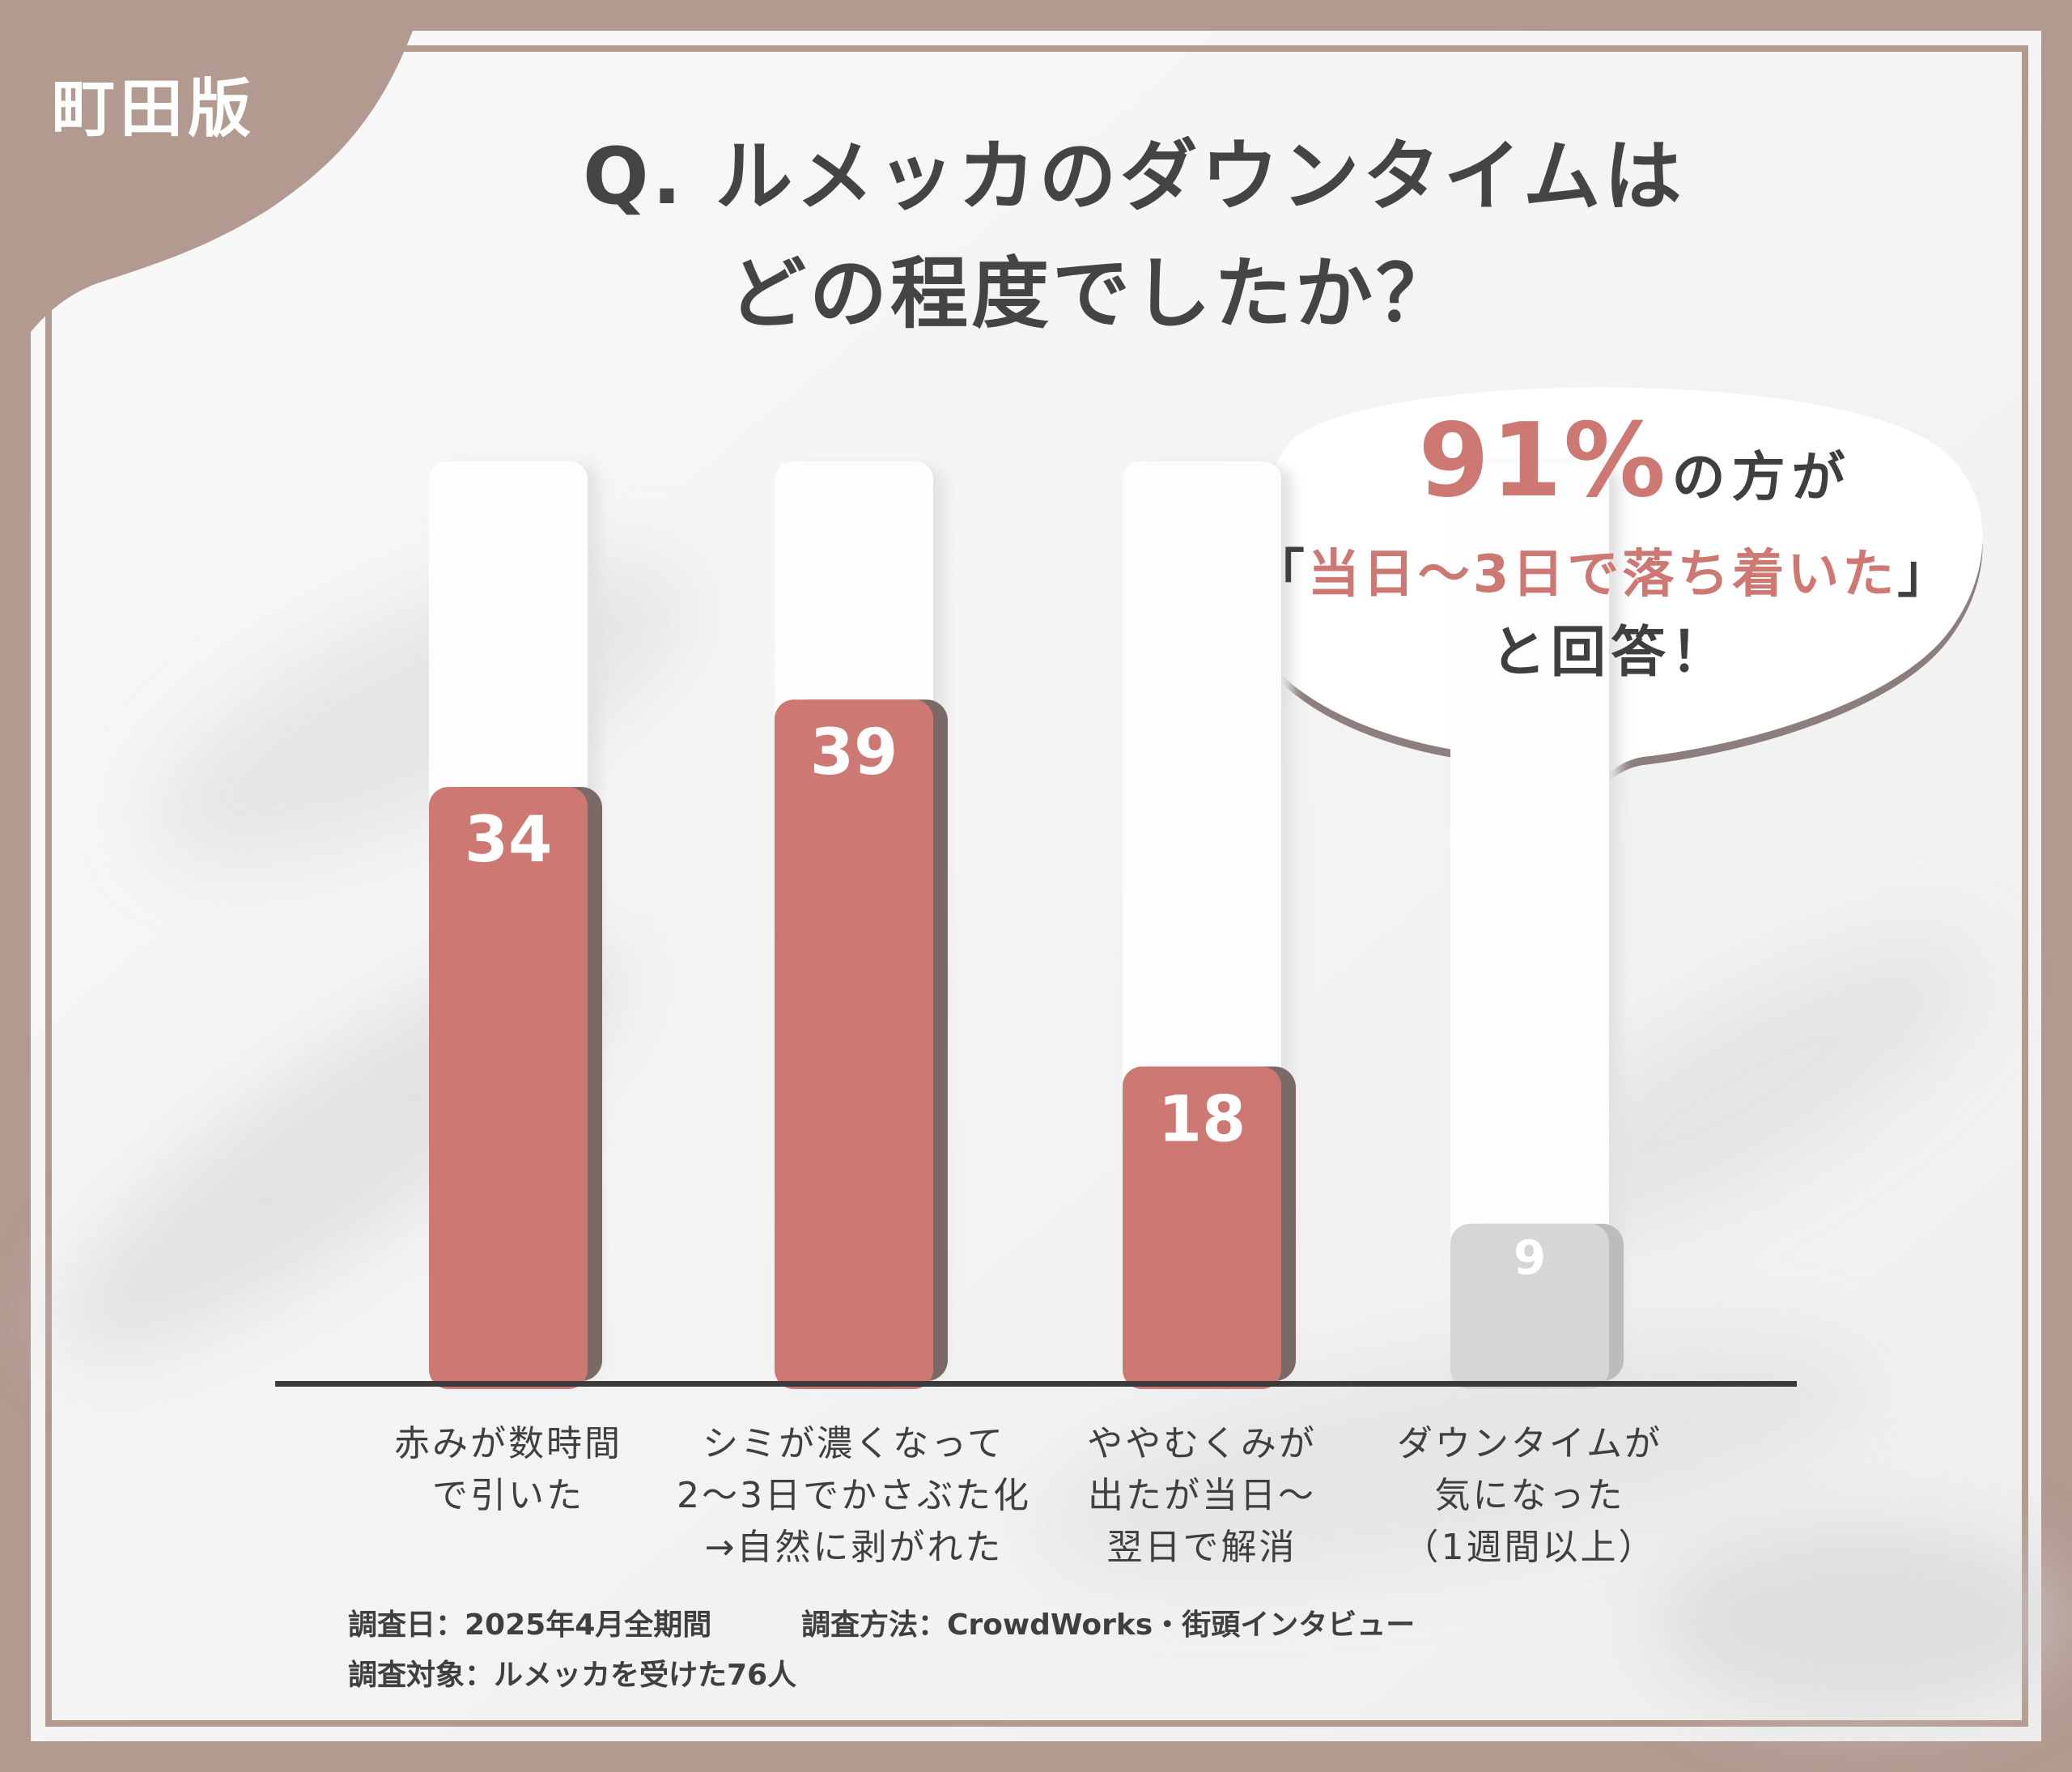  What do you see at coordinates (1542, 461) in the screenshot?
I see `callout-percent: 91%` at bounding box center [1542, 461].